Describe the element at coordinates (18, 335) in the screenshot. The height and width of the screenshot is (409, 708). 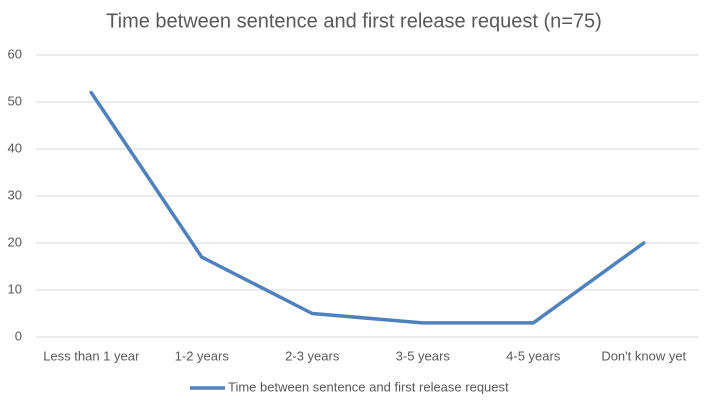
I see `y-tick-label: 0` at that location.